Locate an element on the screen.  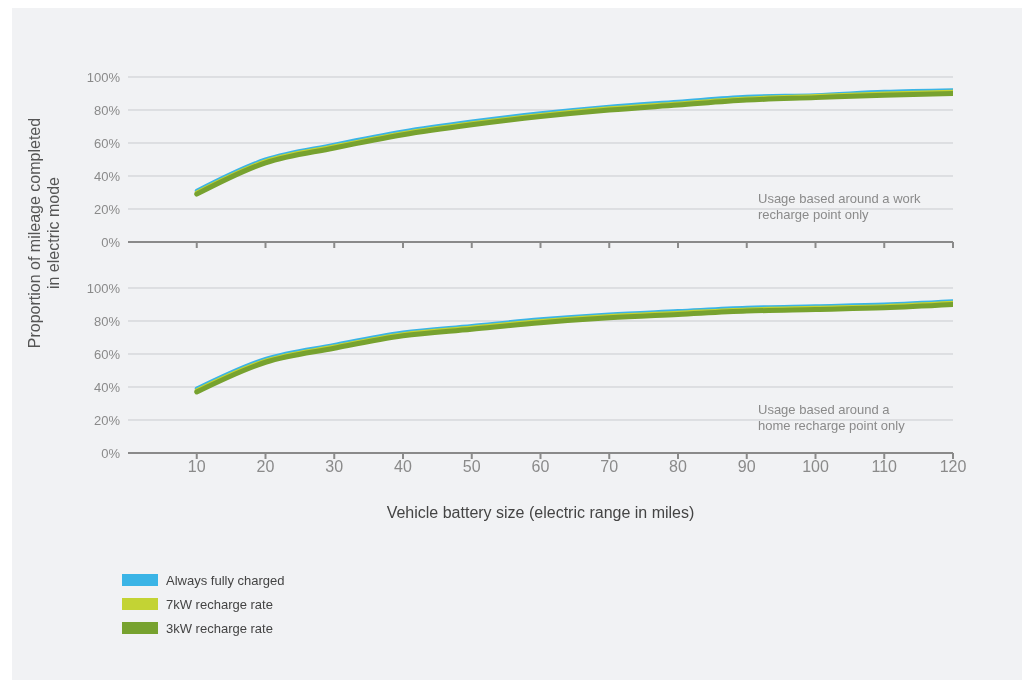
x-tick-label: 100 is located at coordinates (815, 467).